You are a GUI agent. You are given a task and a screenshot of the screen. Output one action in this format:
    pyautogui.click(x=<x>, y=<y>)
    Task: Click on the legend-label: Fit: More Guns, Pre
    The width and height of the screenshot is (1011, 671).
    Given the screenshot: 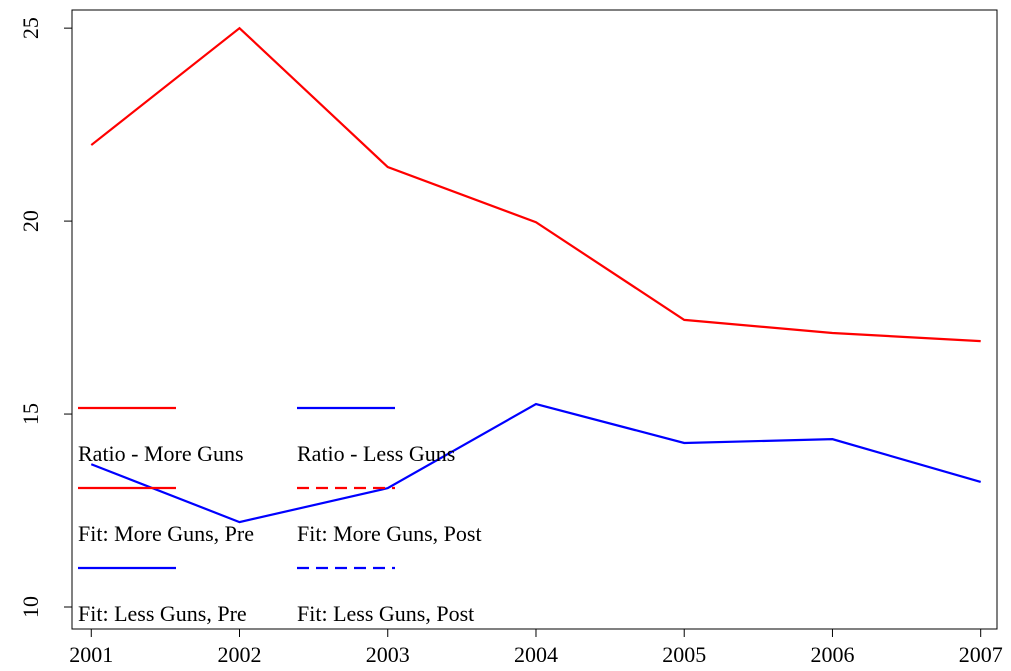 What is the action you would take?
    pyautogui.click(x=166, y=533)
    